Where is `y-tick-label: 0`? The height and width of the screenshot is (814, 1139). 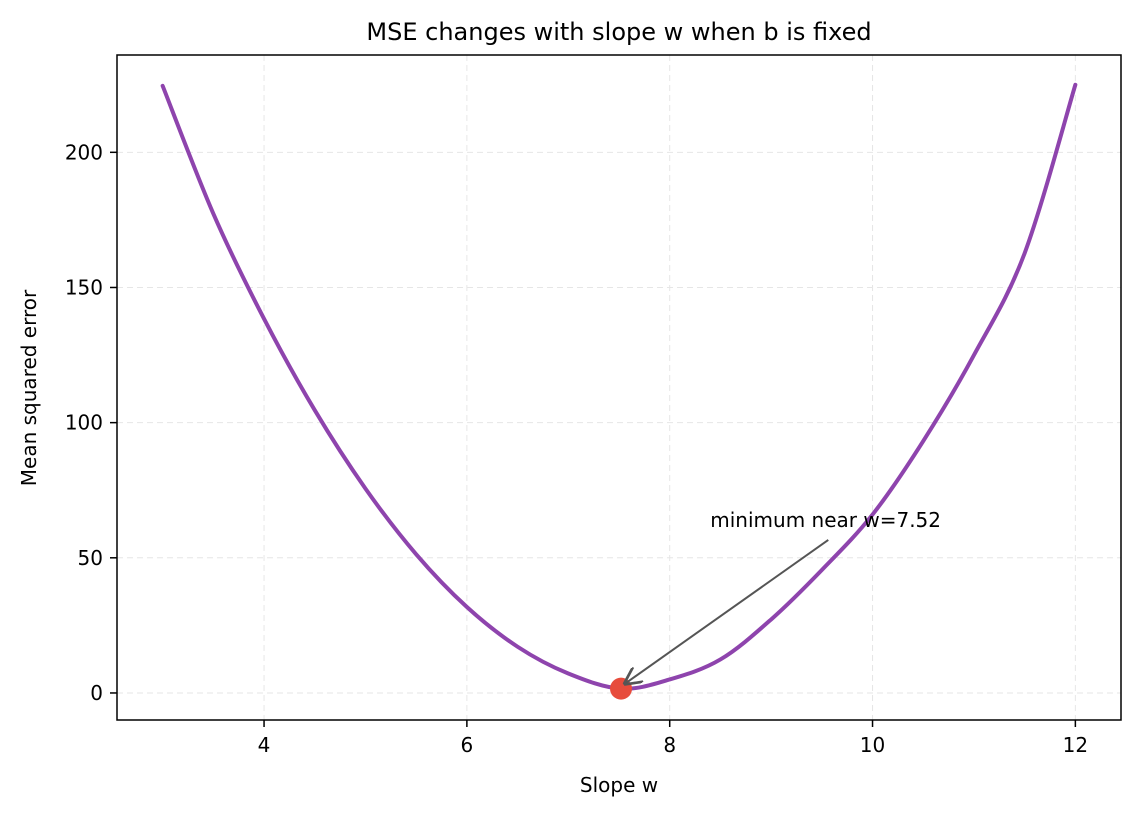 y-tick-label: 0 is located at coordinates (96, 693).